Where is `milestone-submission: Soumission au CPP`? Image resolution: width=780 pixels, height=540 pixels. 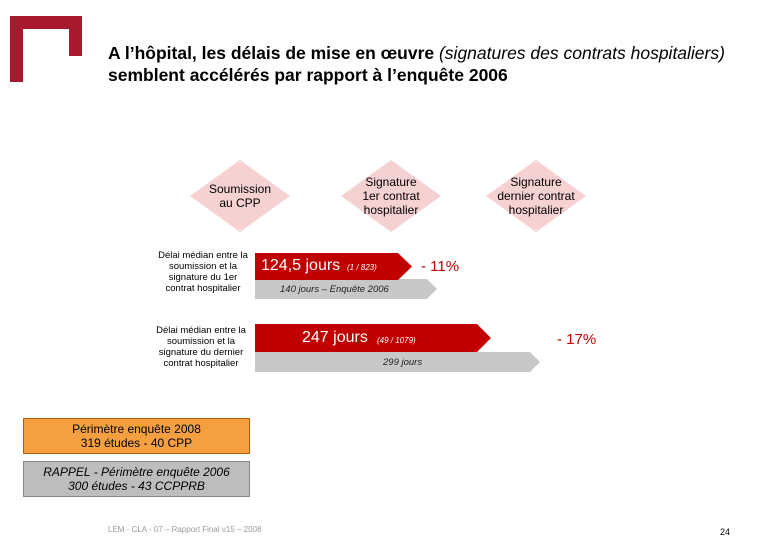
milestone-submission: Soumission au CPP is located at coordinates (240, 196).